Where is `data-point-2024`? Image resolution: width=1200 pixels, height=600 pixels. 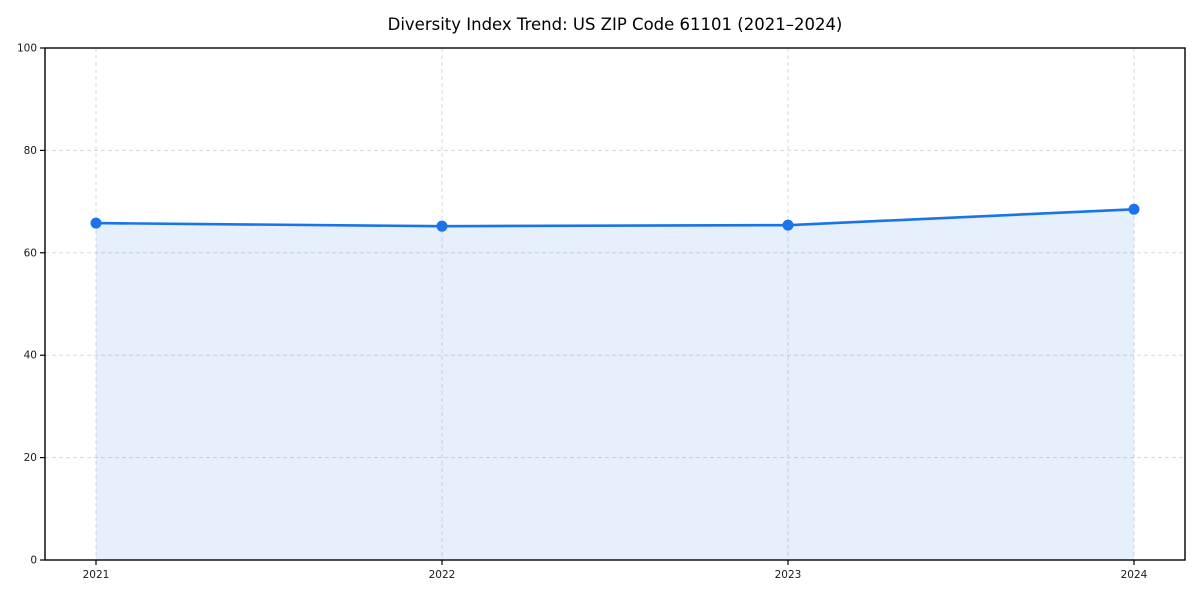 data-point-2024 is located at coordinates (1134, 209).